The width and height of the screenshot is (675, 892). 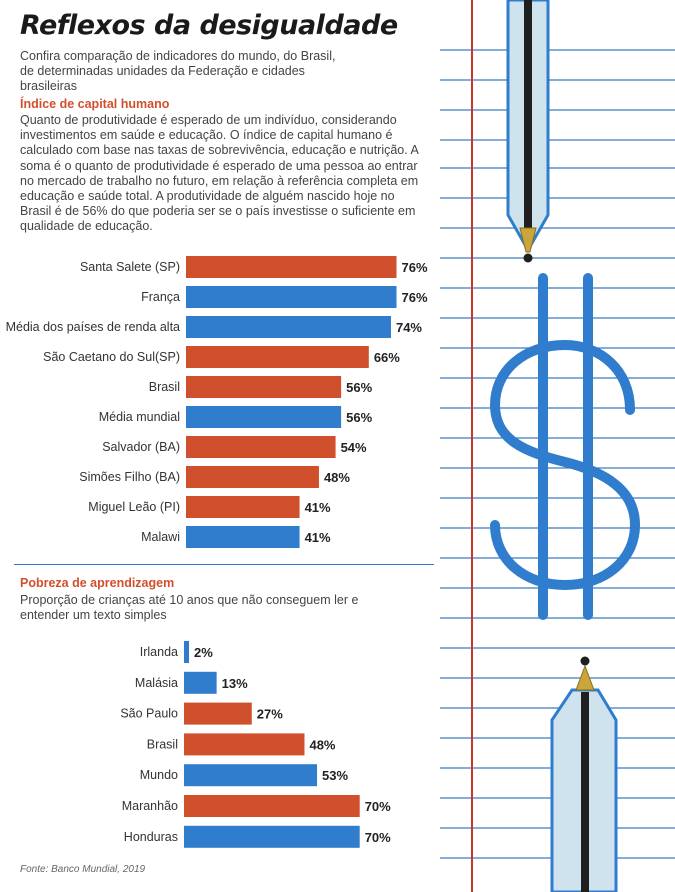 I want to click on category-label: São Caetano do Sul(SP), so click(x=111, y=357).